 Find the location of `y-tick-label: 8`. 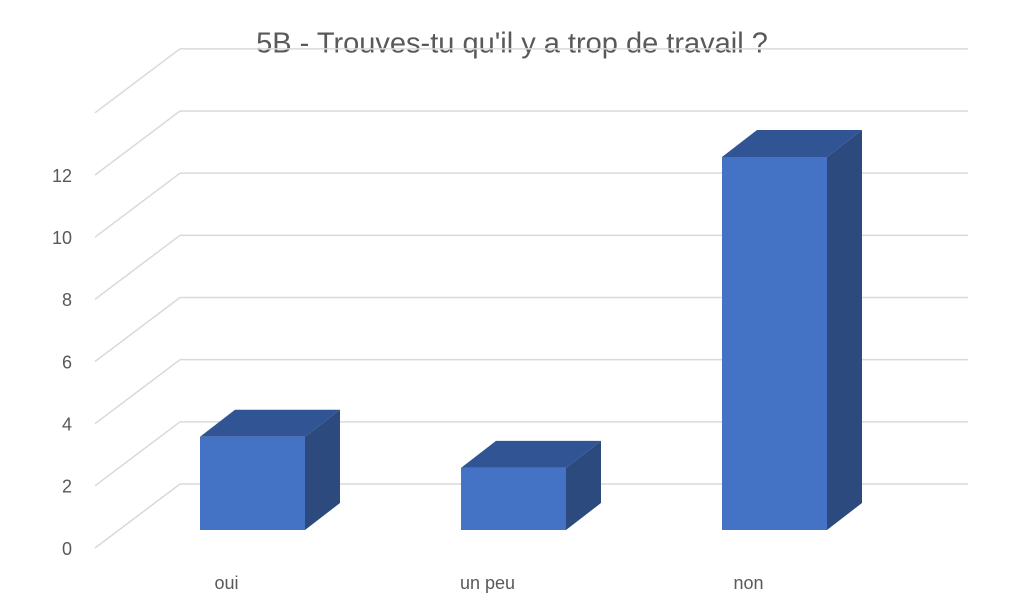

y-tick-label: 8 is located at coordinates (67, 300).